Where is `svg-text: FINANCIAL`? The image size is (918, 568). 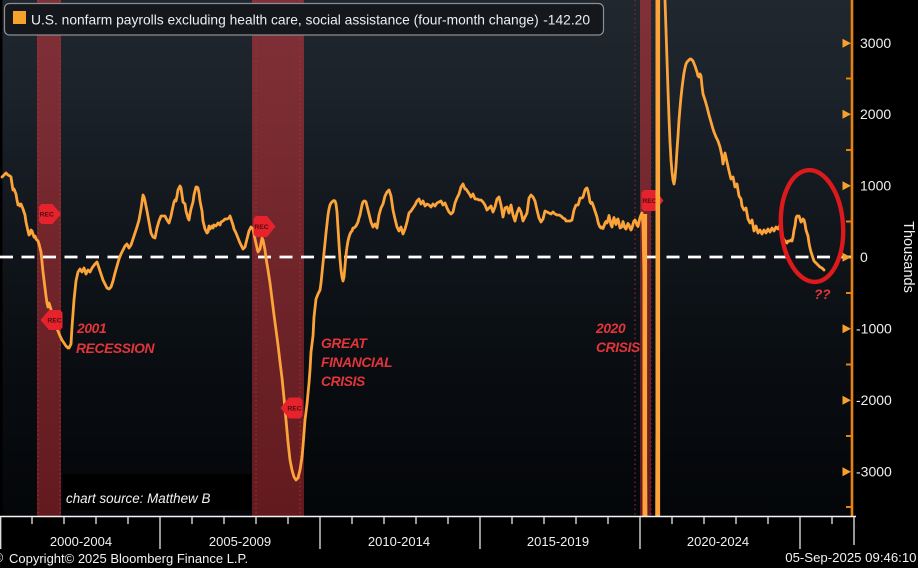
svg-text: FINANCIAL is located at coordinates (356, 362).